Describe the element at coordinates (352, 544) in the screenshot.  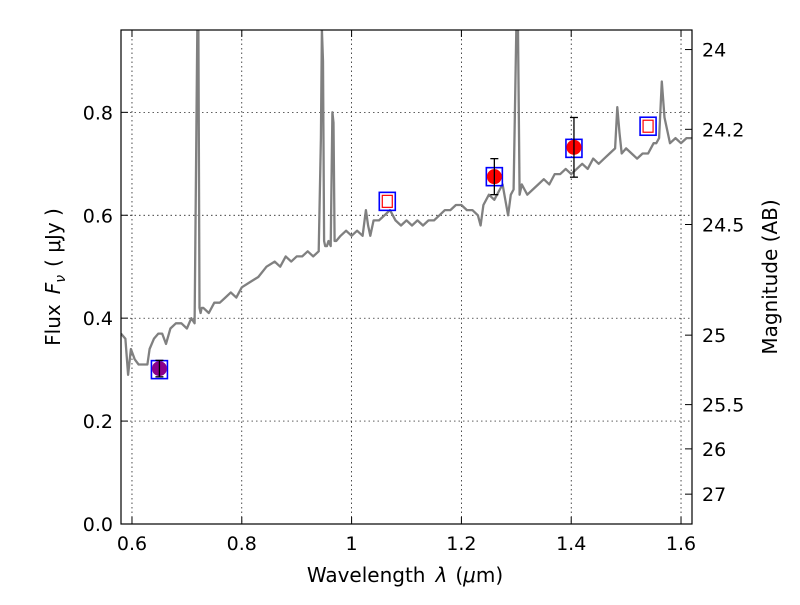
I see `x-tick-label: 1` at that location.